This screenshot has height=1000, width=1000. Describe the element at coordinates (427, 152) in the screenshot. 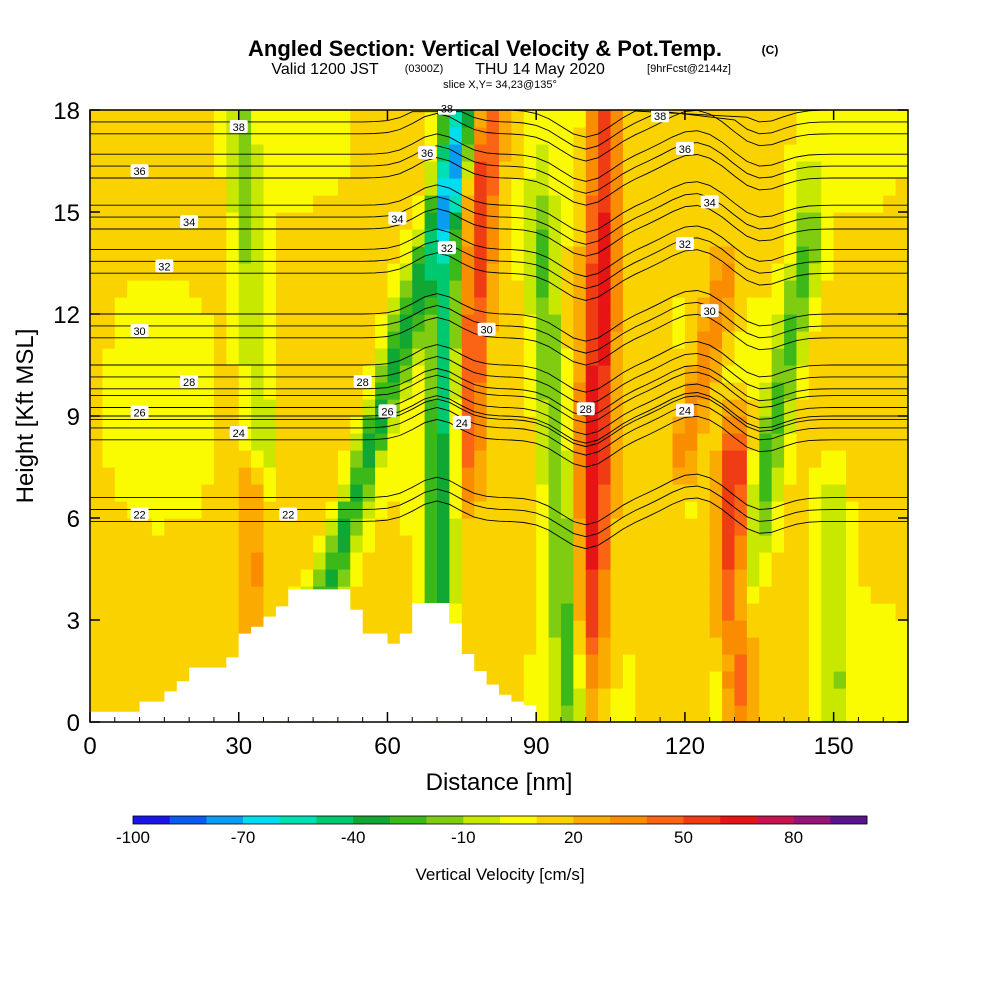

I see `isentrope-label: 36` at that location.